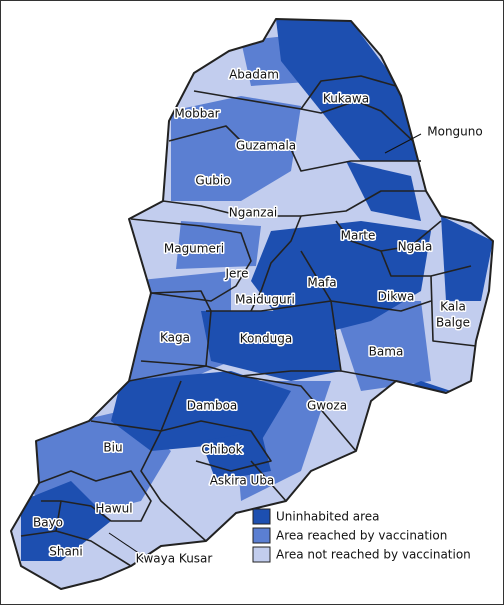  What do you see at coordinates (265, 300) in the screenshot?
I see `region-label: Maiduguri` at bounding box center [265, 300].